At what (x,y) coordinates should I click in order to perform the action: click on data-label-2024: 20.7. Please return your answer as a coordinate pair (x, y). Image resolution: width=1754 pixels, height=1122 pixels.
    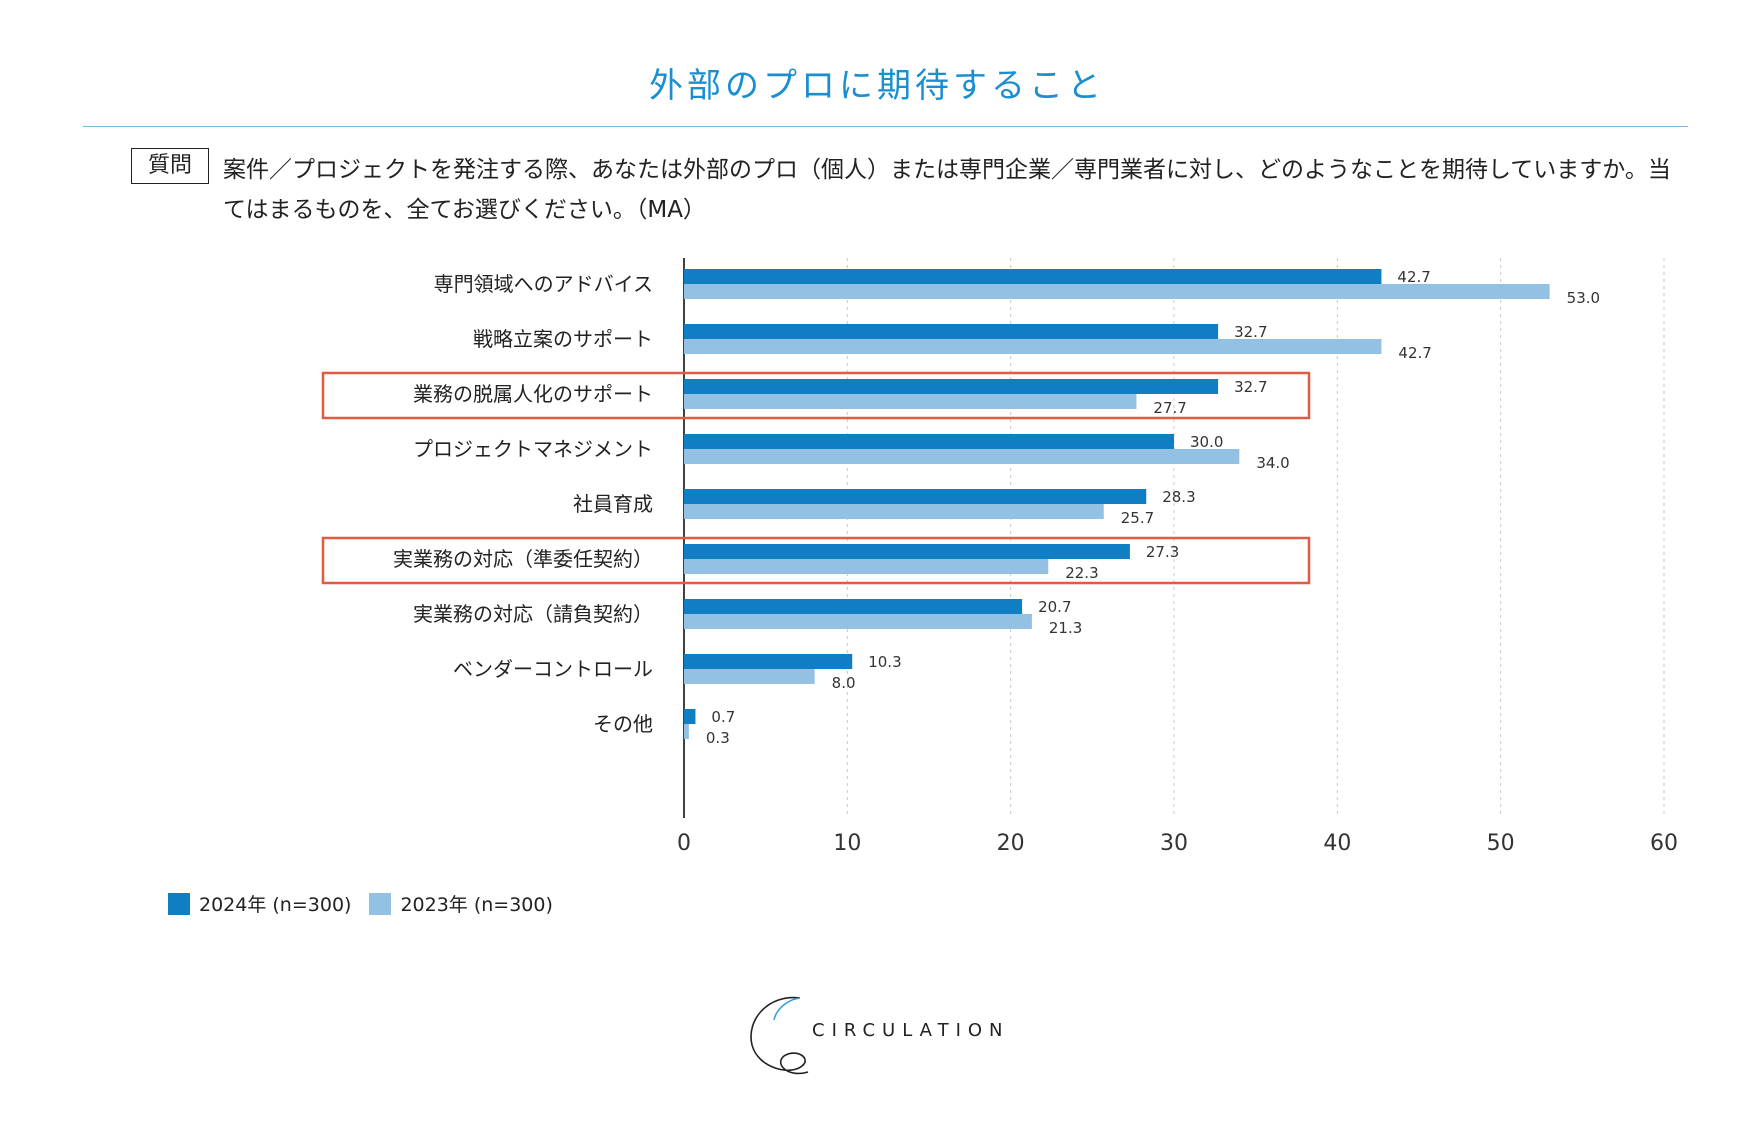
    Looking at the image, I should click on (1054, 607).